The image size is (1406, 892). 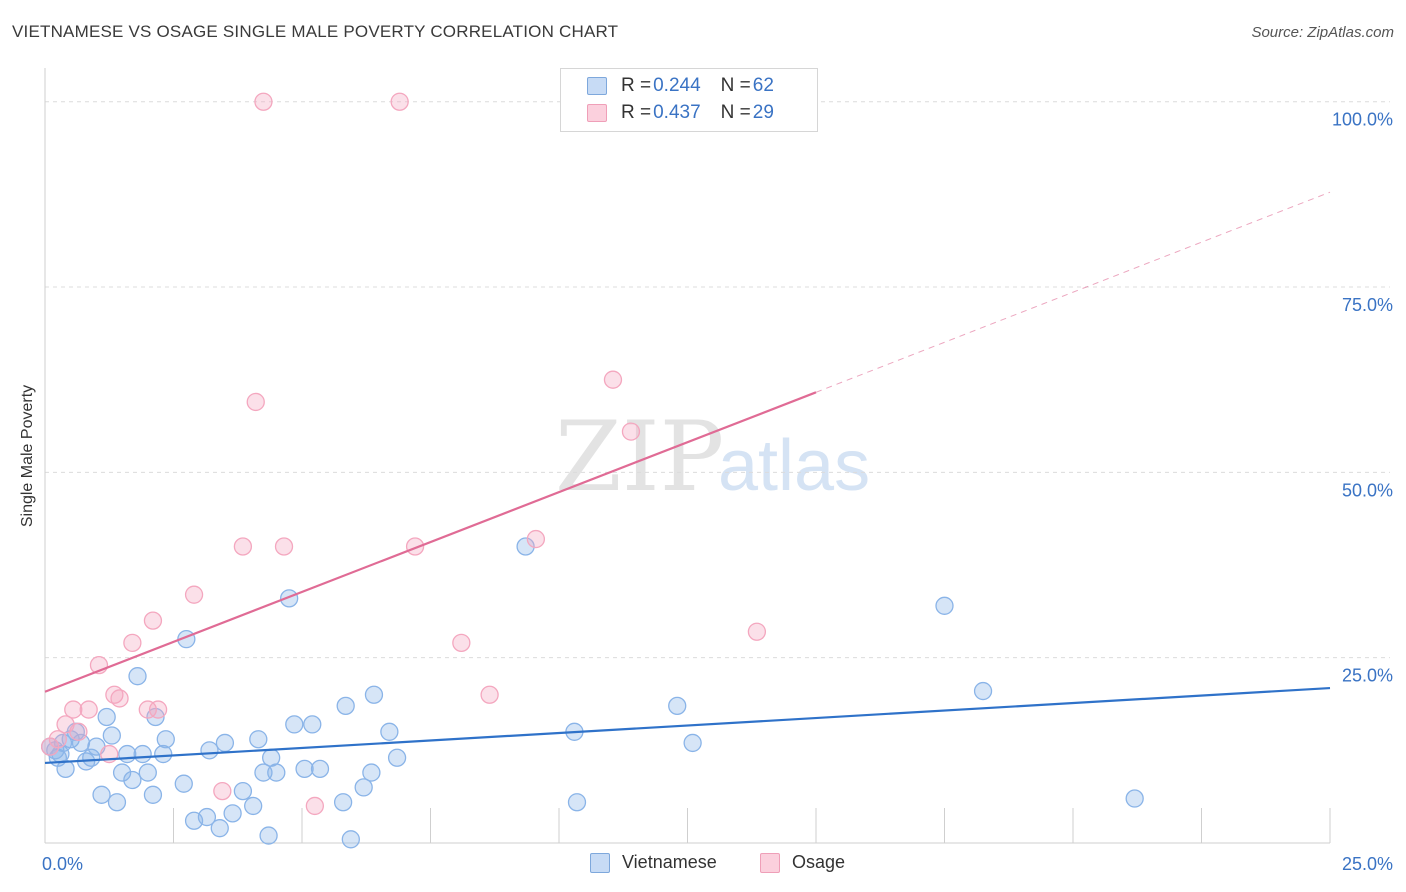 What do you see at coordinates (636, 85) in the screenshot?
I see `legend-r-label: R =` at bounding box center [636, 85].